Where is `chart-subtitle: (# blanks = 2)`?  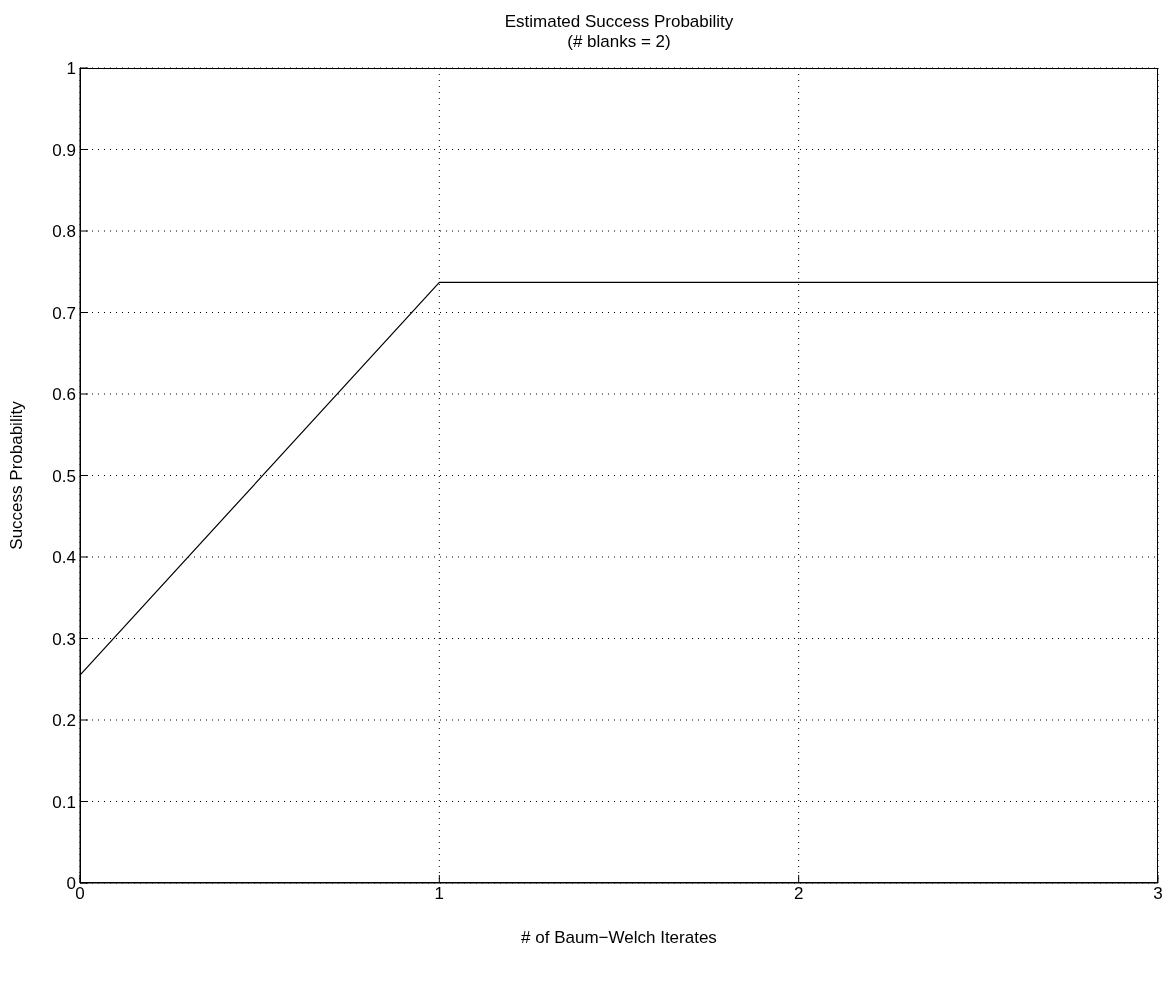 chart-subtitle: (# blanks = 2) is located at coordinates (619, 42).